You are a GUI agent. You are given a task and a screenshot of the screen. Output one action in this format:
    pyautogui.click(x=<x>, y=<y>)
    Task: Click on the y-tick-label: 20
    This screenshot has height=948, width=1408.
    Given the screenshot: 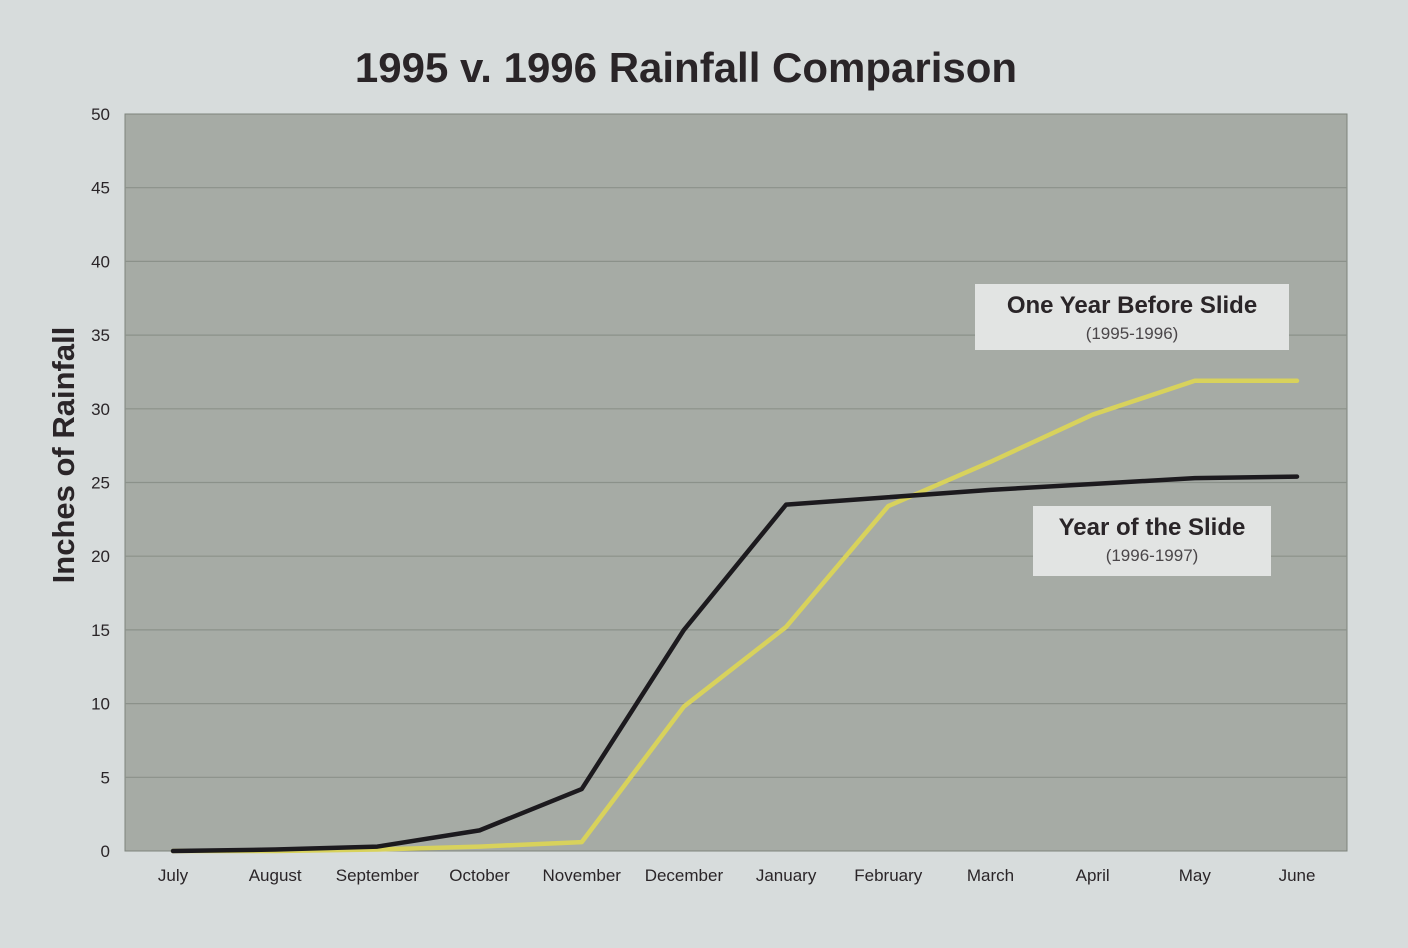 What is the action you would take?
    pyautogui.click(x=100, y=556)
    